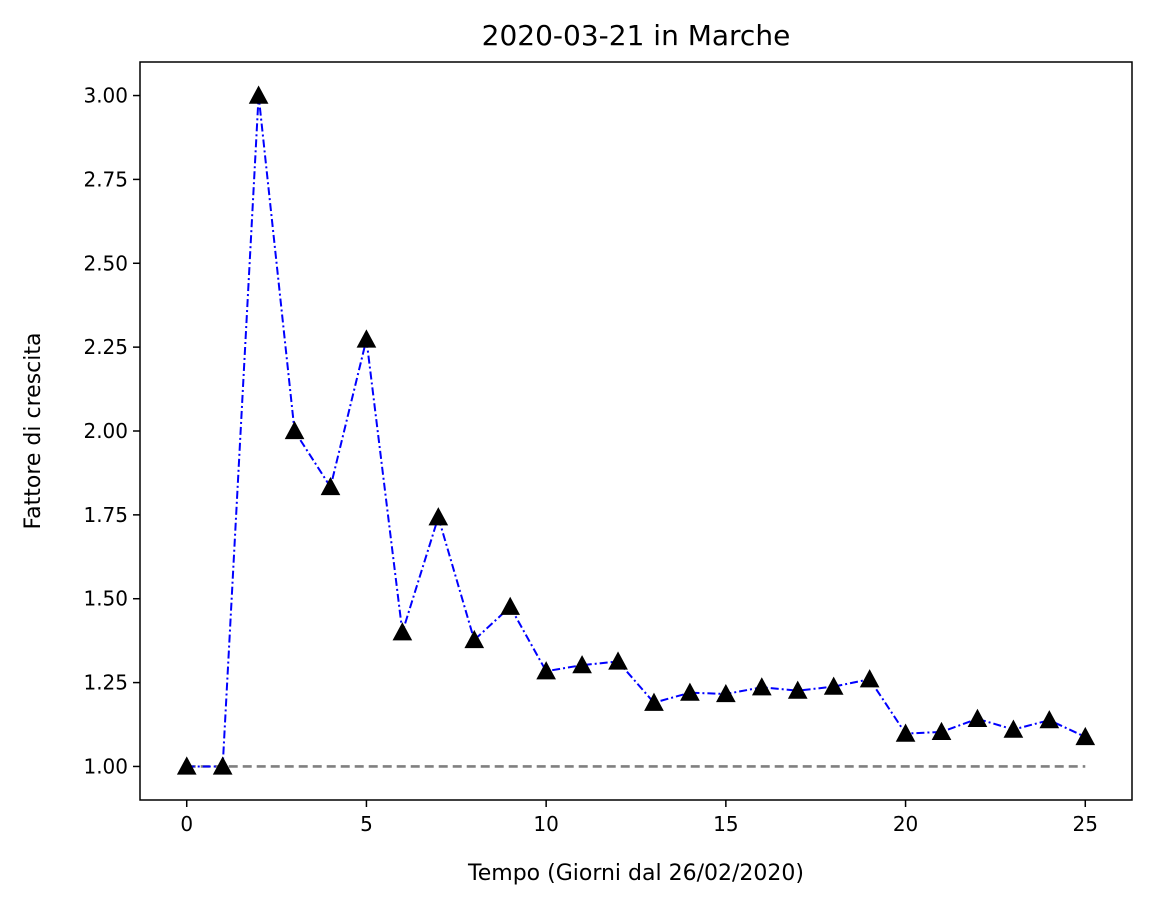 The height and width of the screenshot is (908, 1152). What do you see at coordinates (905, 824) in the screenshot?
I see `x-tick-label: 20` at bounding box center [905, 824].